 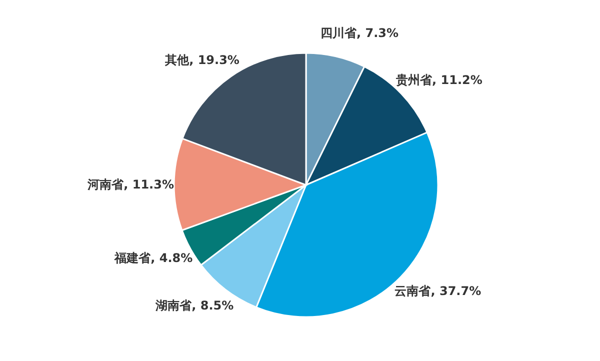 What do you see at coordinates (153, 257) in the screenshot?
I see `slice-label: 福建省, 4.8%` at bounding box center [153, 257].